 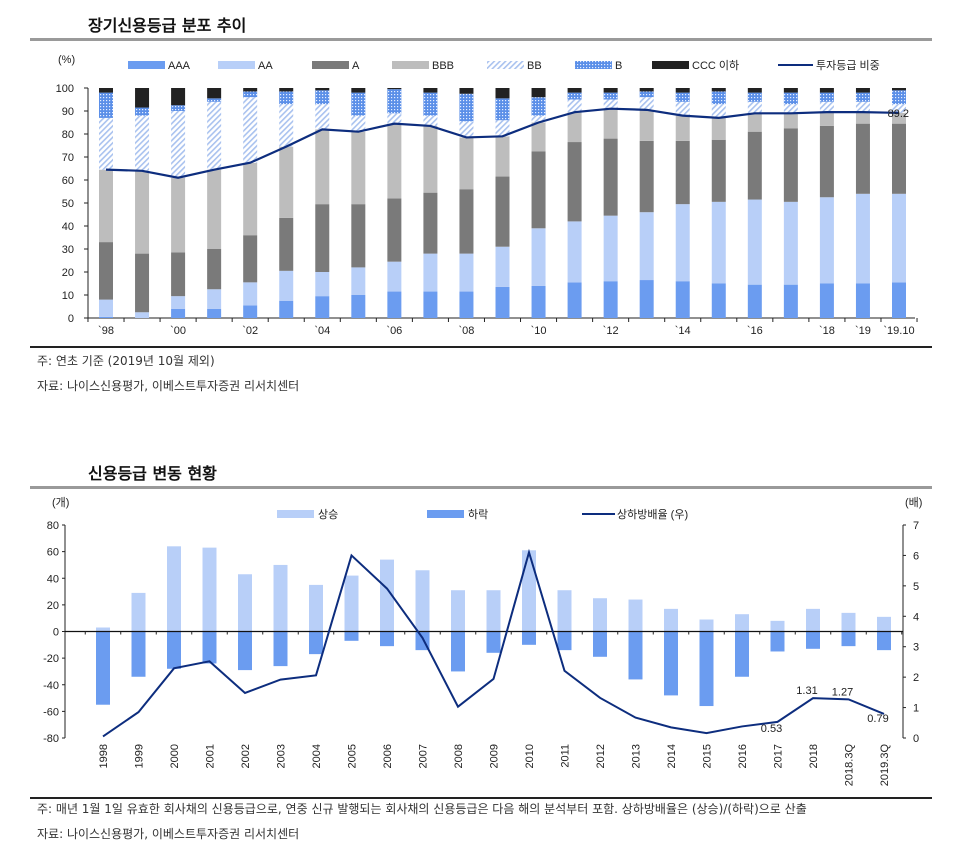 What do you see at coordinates (104, 756) in the screenshot?
I see `x-tick-label: 1998` at bounding box center [104, 756].